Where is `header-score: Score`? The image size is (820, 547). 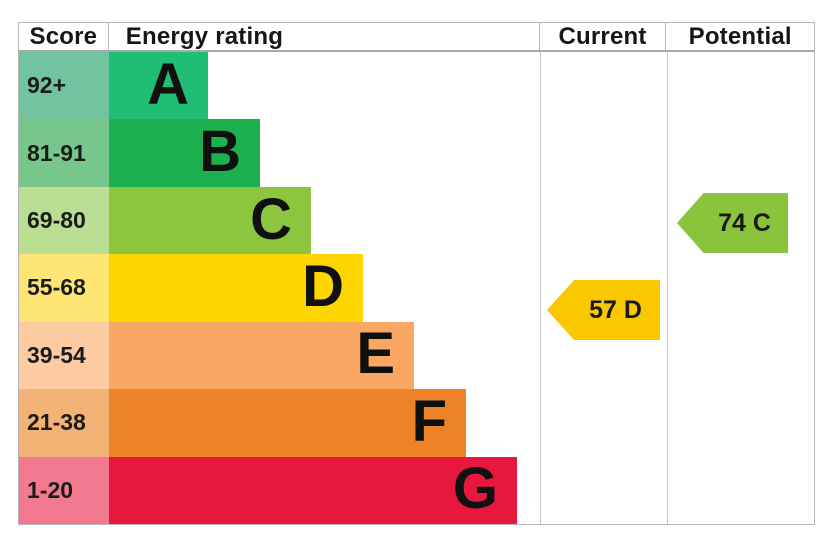 header-score: Score is located at coordinates (64, 37).